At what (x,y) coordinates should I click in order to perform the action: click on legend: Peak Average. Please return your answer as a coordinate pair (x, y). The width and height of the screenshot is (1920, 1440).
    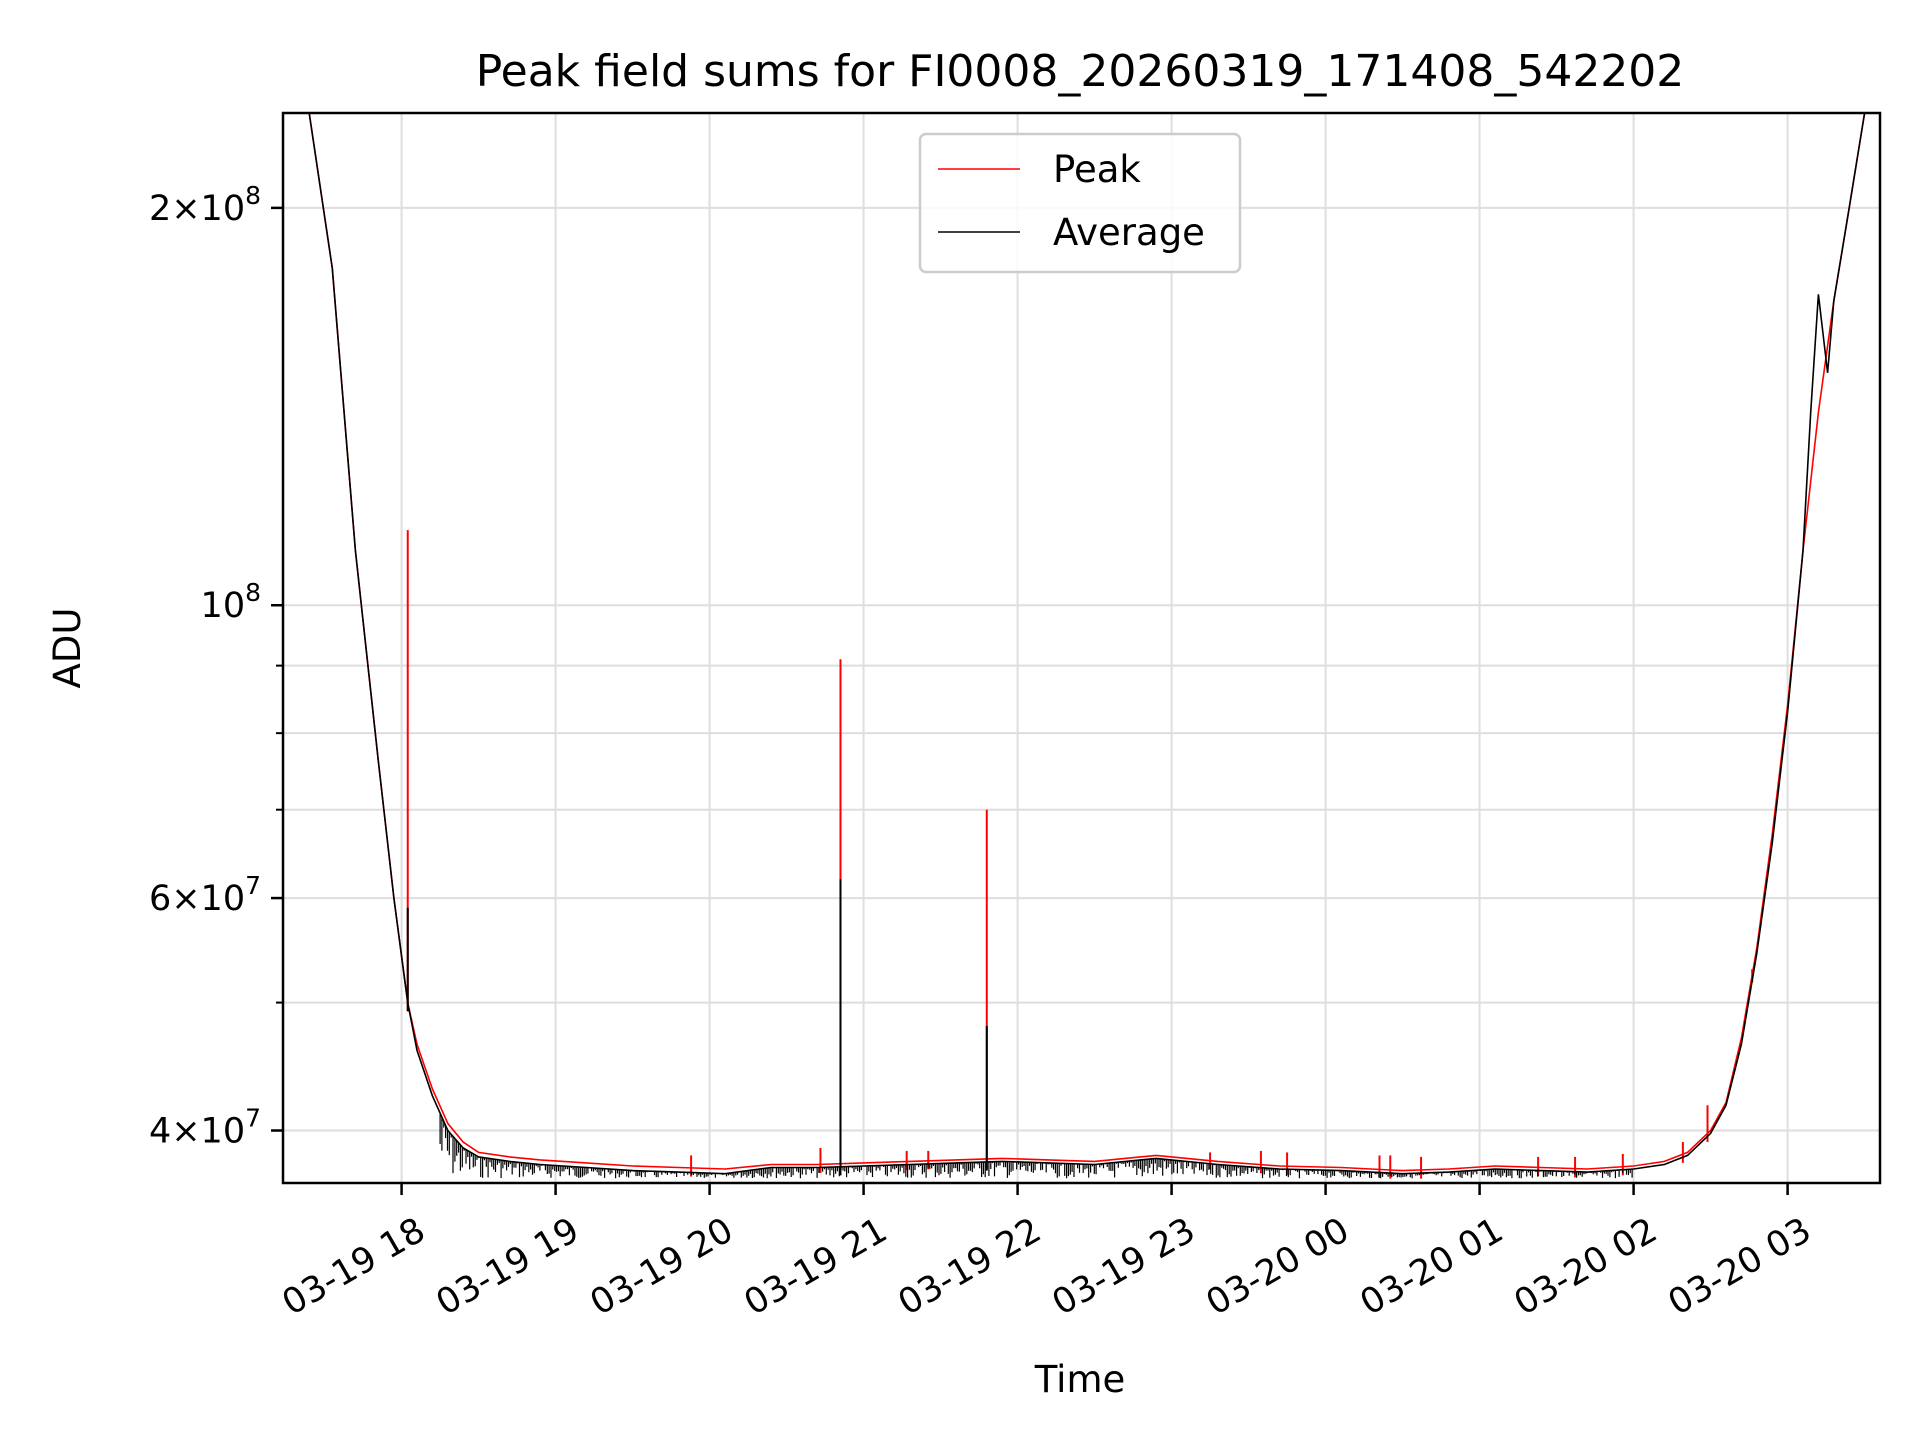
    Looking at the image, I should click on (1080, 203).